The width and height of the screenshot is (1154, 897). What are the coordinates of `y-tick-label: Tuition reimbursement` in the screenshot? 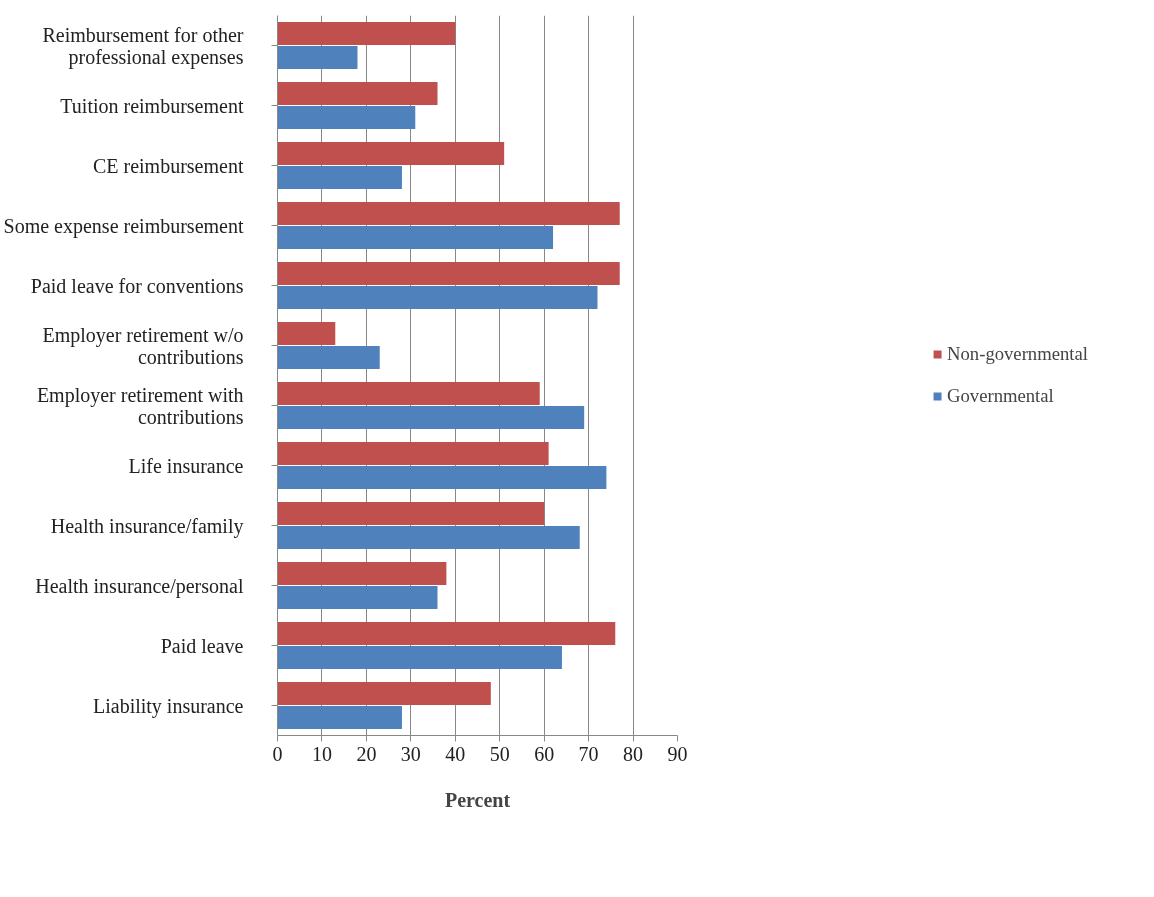 It's located at (152, 105).